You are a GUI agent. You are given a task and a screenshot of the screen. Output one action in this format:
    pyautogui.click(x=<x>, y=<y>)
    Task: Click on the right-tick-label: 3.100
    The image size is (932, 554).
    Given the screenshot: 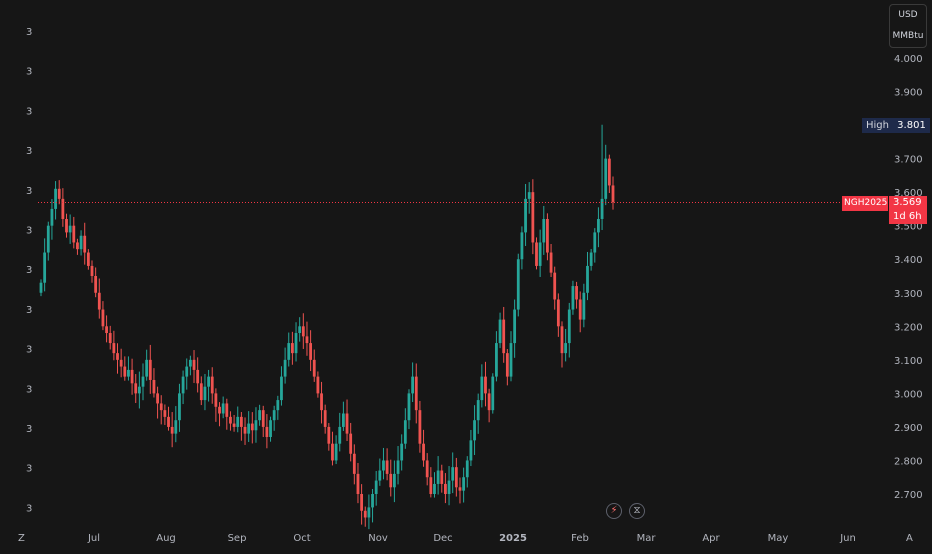 What is the action you would take?
    pyautogui.click(x=908, y=361)
    